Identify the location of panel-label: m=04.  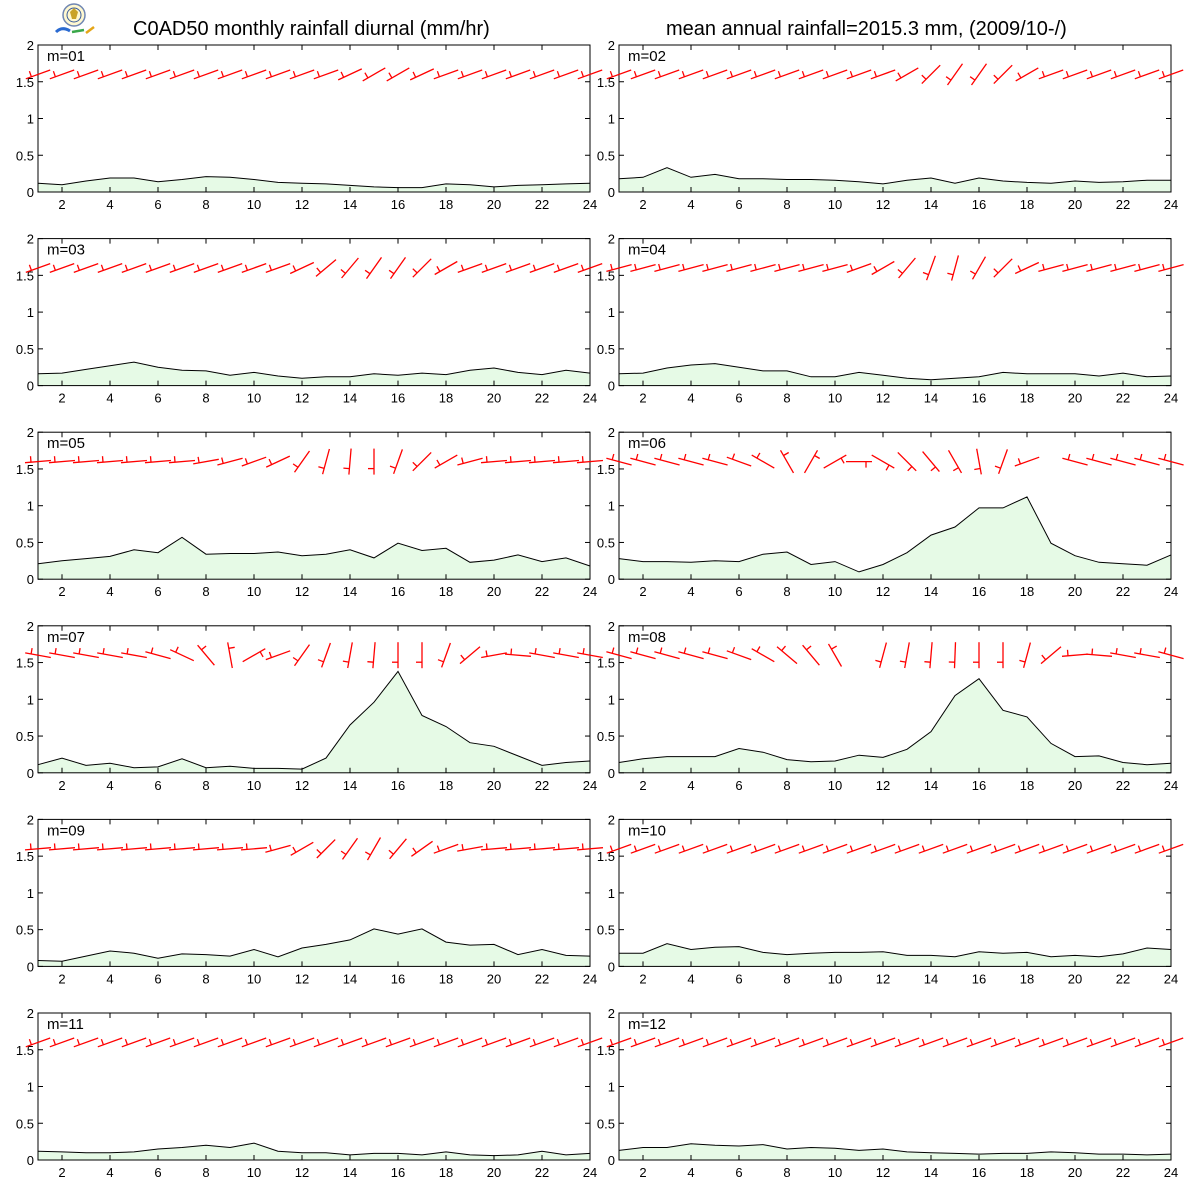
(647, 250).